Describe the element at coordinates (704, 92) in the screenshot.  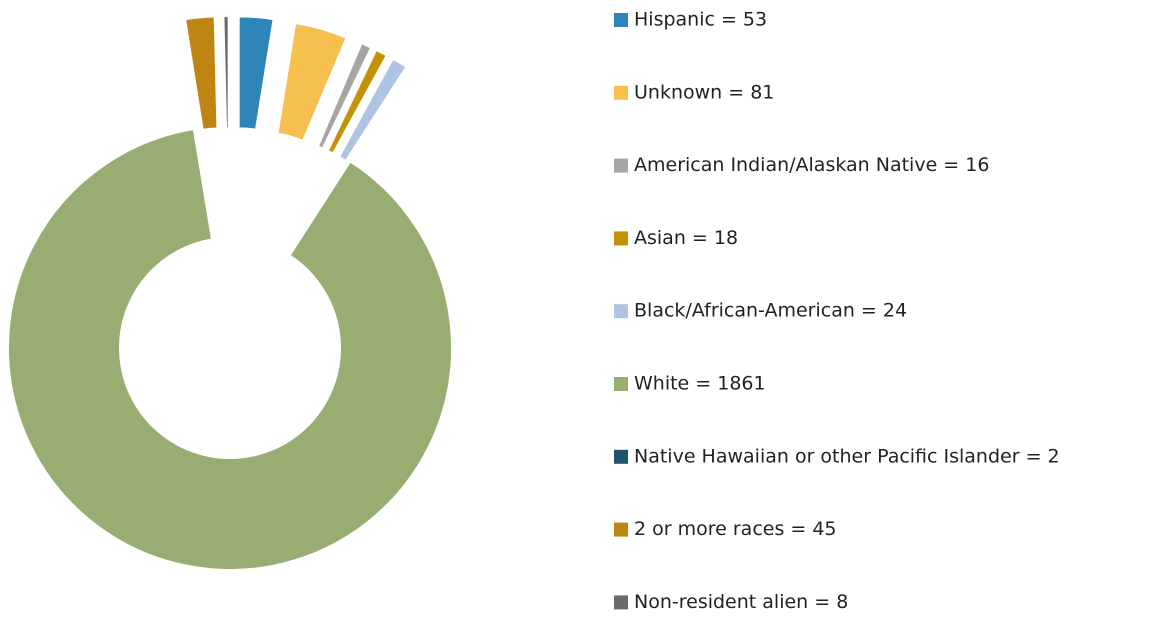
I see `legend-label: Unknown = 81` at that location.